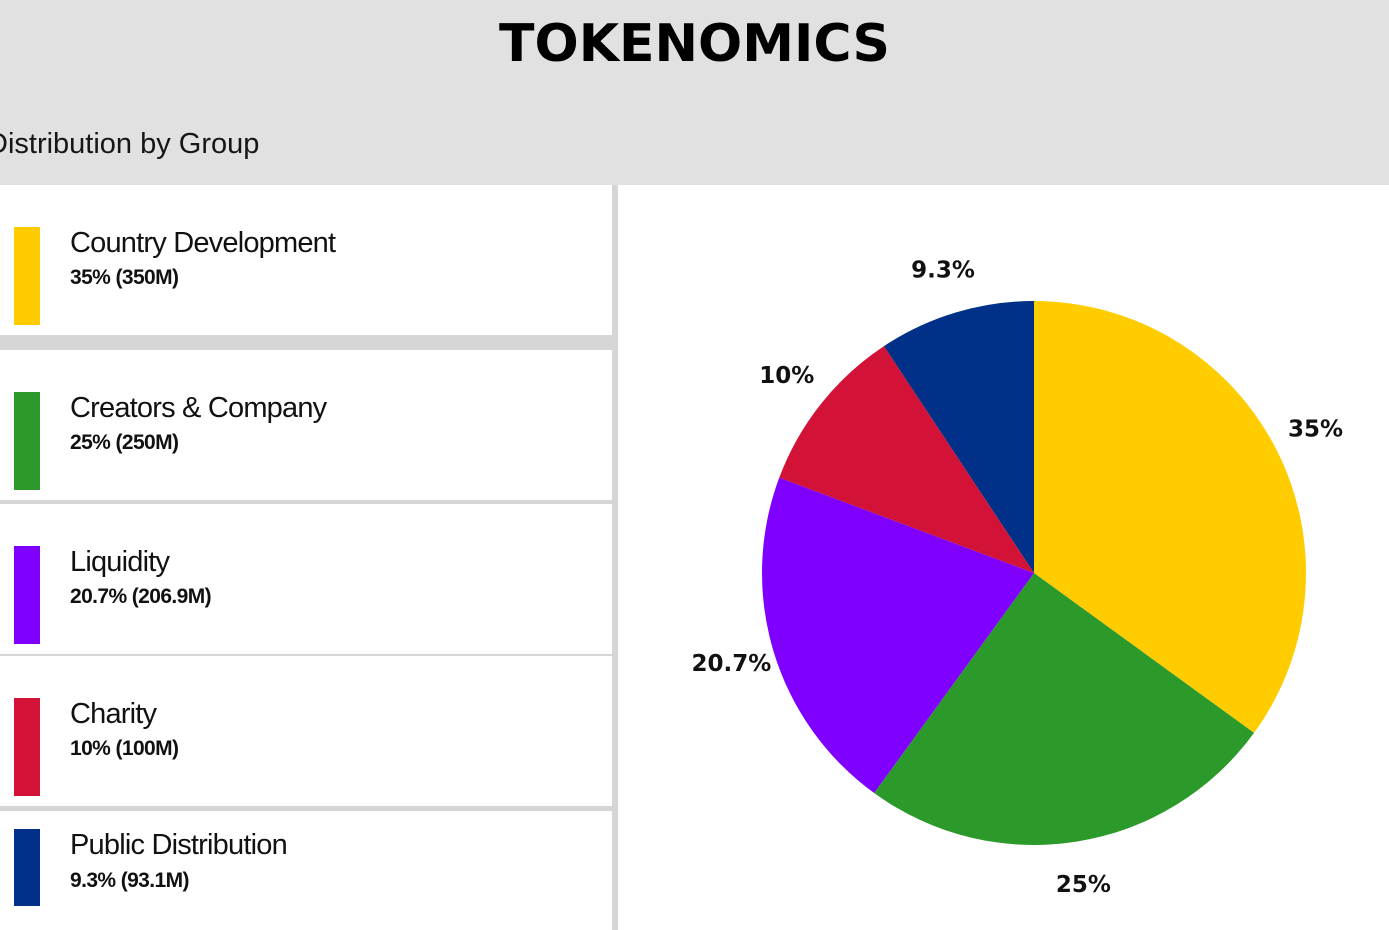 Image resolution: width=1389 pixels, height=930 pixels. I want to click on pie-slice-creators-company, so click(1064, 709).